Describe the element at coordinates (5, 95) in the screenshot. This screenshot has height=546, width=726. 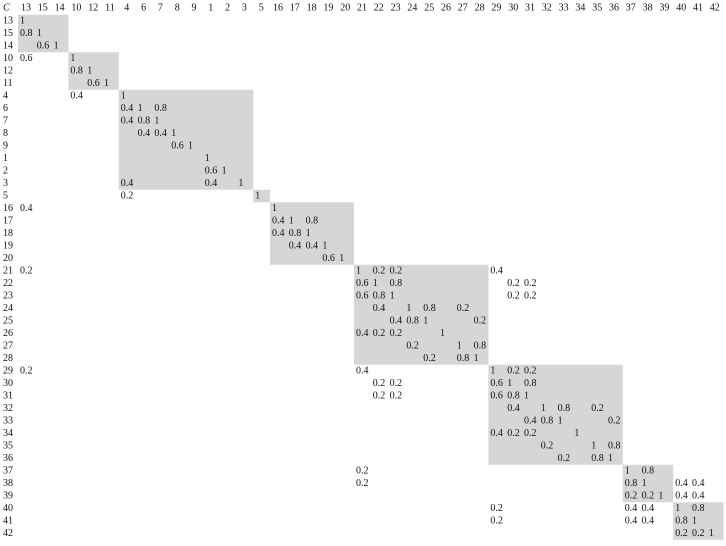
I see `row-header: 4` at that location.